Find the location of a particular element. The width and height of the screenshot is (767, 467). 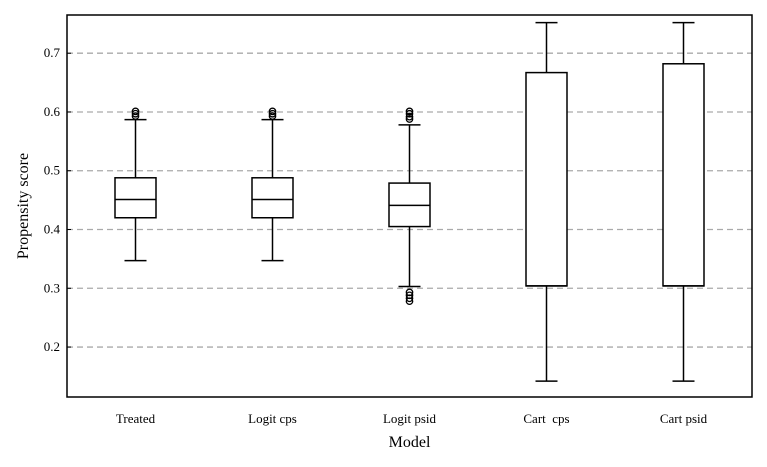

y-tick-label: 0.7 is located at coordinates (52, 52).